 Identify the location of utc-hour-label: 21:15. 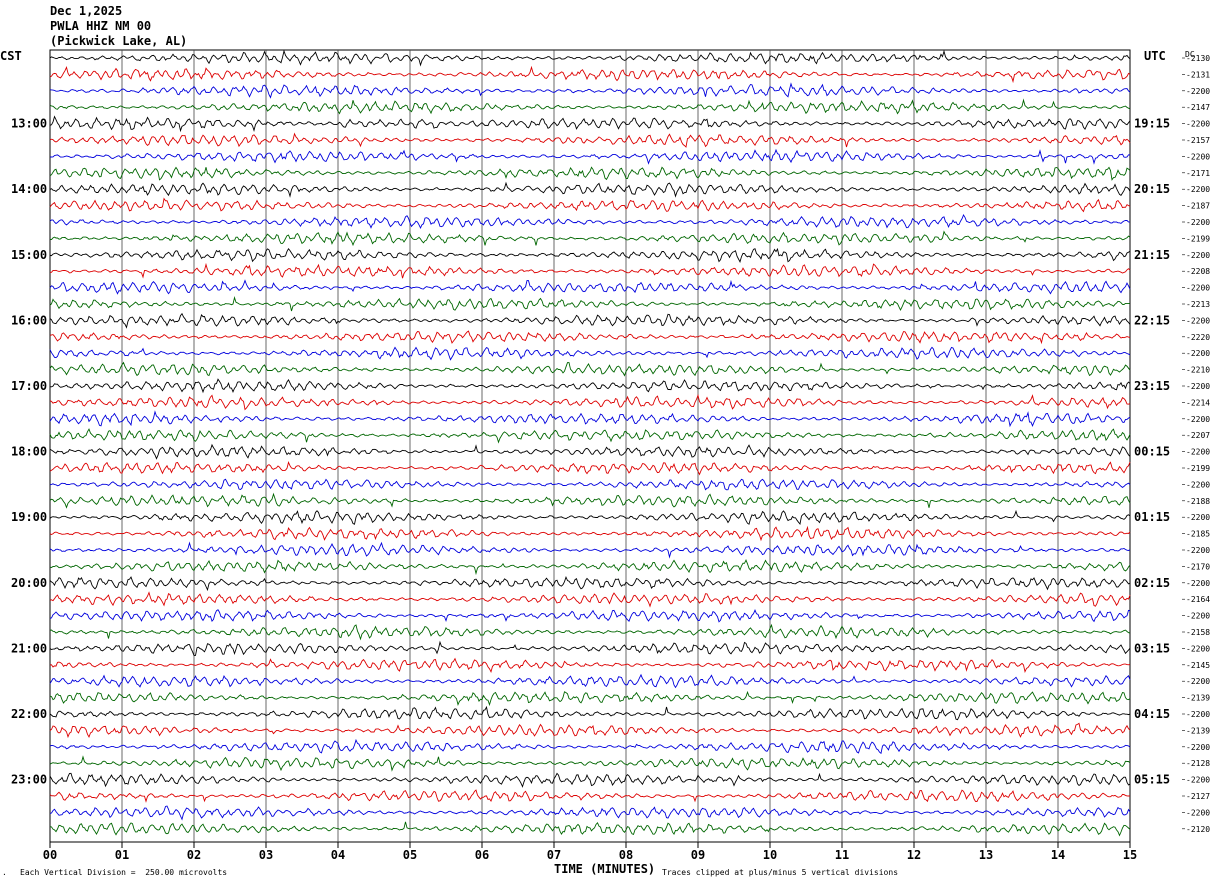
(1152, 255).